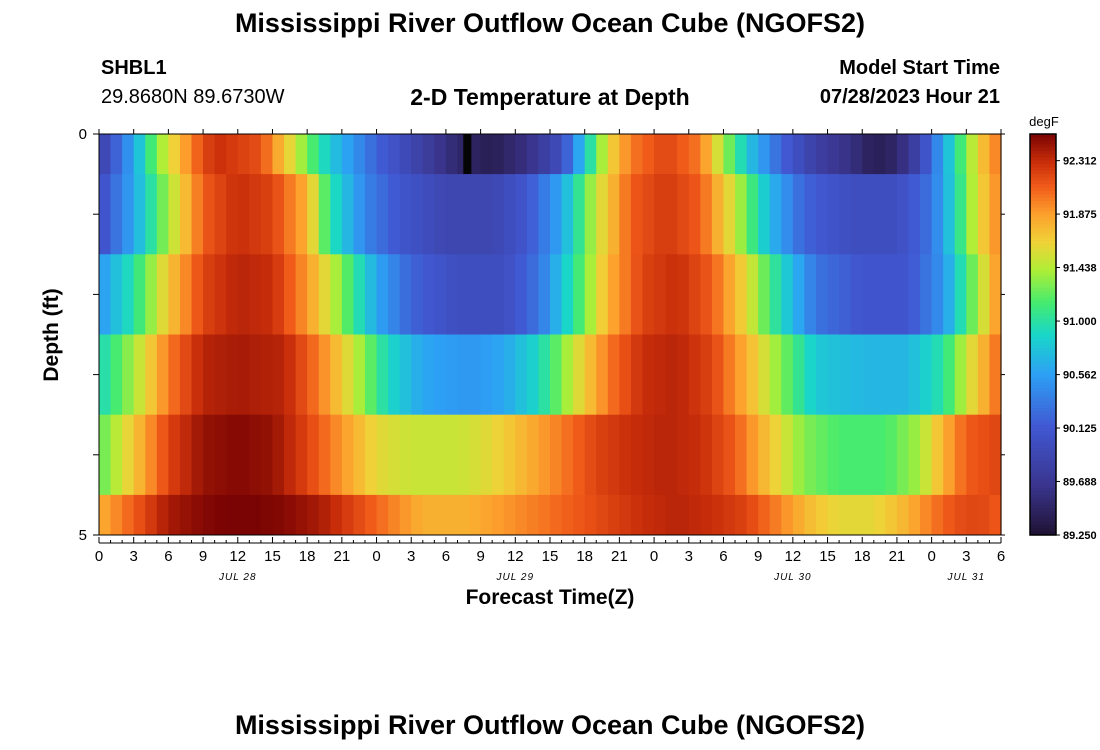 This screenshot has width=1100, height=750. Describe the element at coordinates (758, 556) in the screenshot. I see `x-tick-label: 9` at that location.